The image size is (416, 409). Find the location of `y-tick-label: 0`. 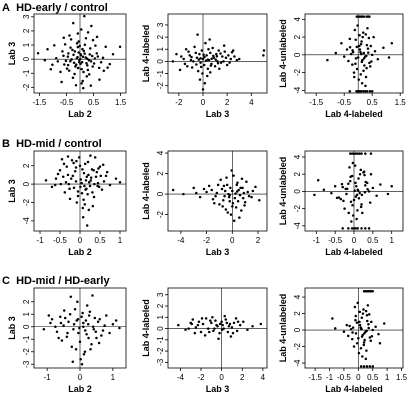

y-tick-label: 0 is located at coordinates (297, 54).